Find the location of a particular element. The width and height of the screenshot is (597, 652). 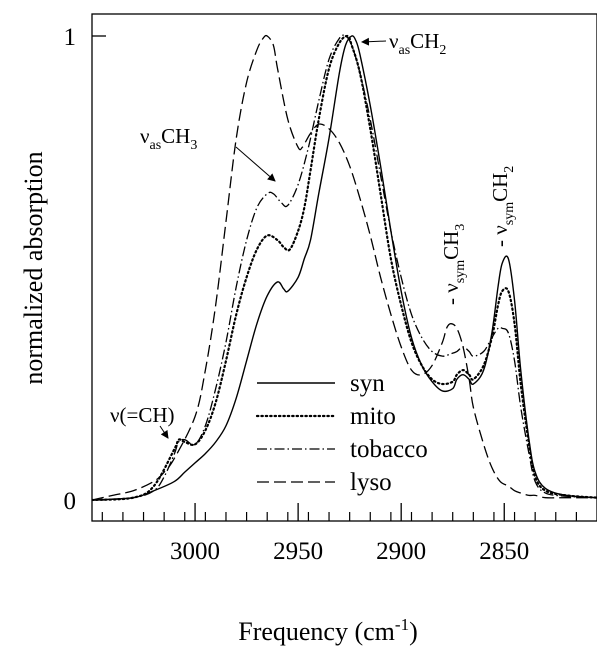

x-tick-label: 3000 is located at coordinates (195, 551).